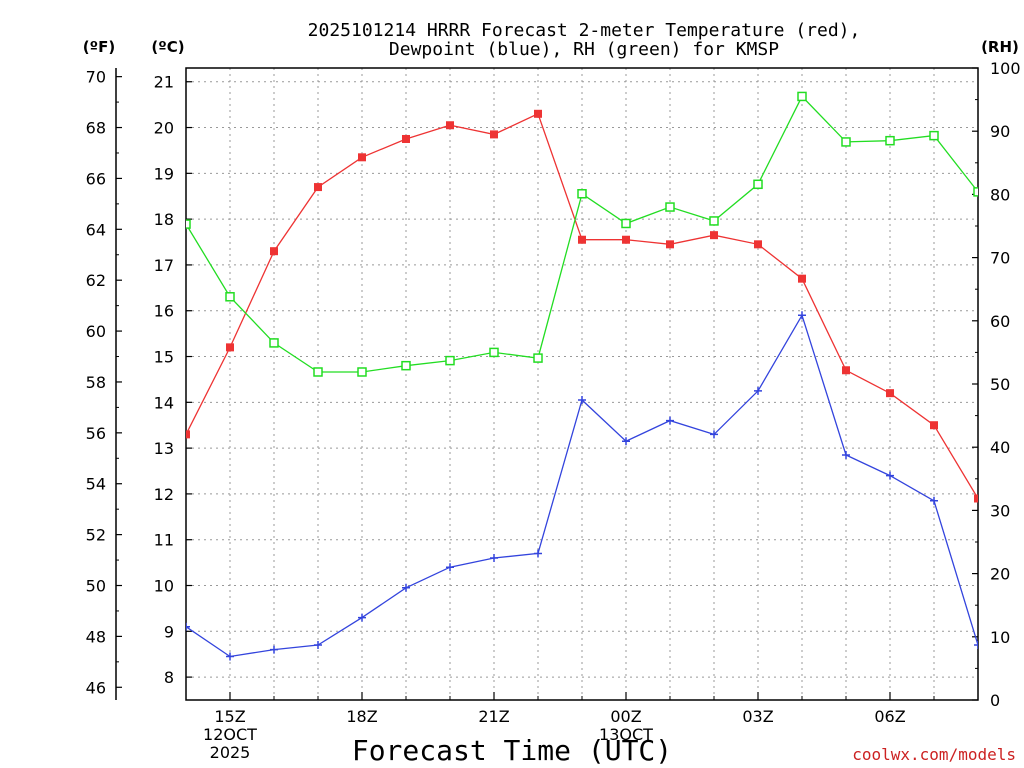 The height and width of the screenshot is (768, 1024). I want to click on x-tick-label: 15Z, so click(229, 716).